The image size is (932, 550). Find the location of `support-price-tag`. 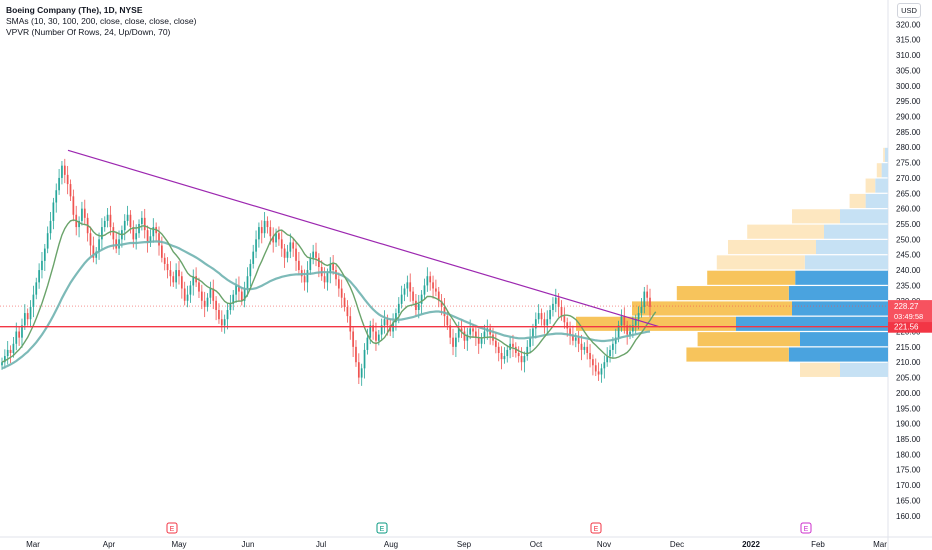

support-price-tag is located at coordinates (910, 326).